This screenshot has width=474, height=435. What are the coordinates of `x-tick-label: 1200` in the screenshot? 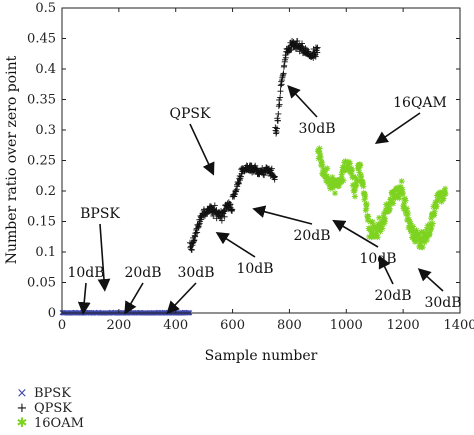 It's located at (403, 325).